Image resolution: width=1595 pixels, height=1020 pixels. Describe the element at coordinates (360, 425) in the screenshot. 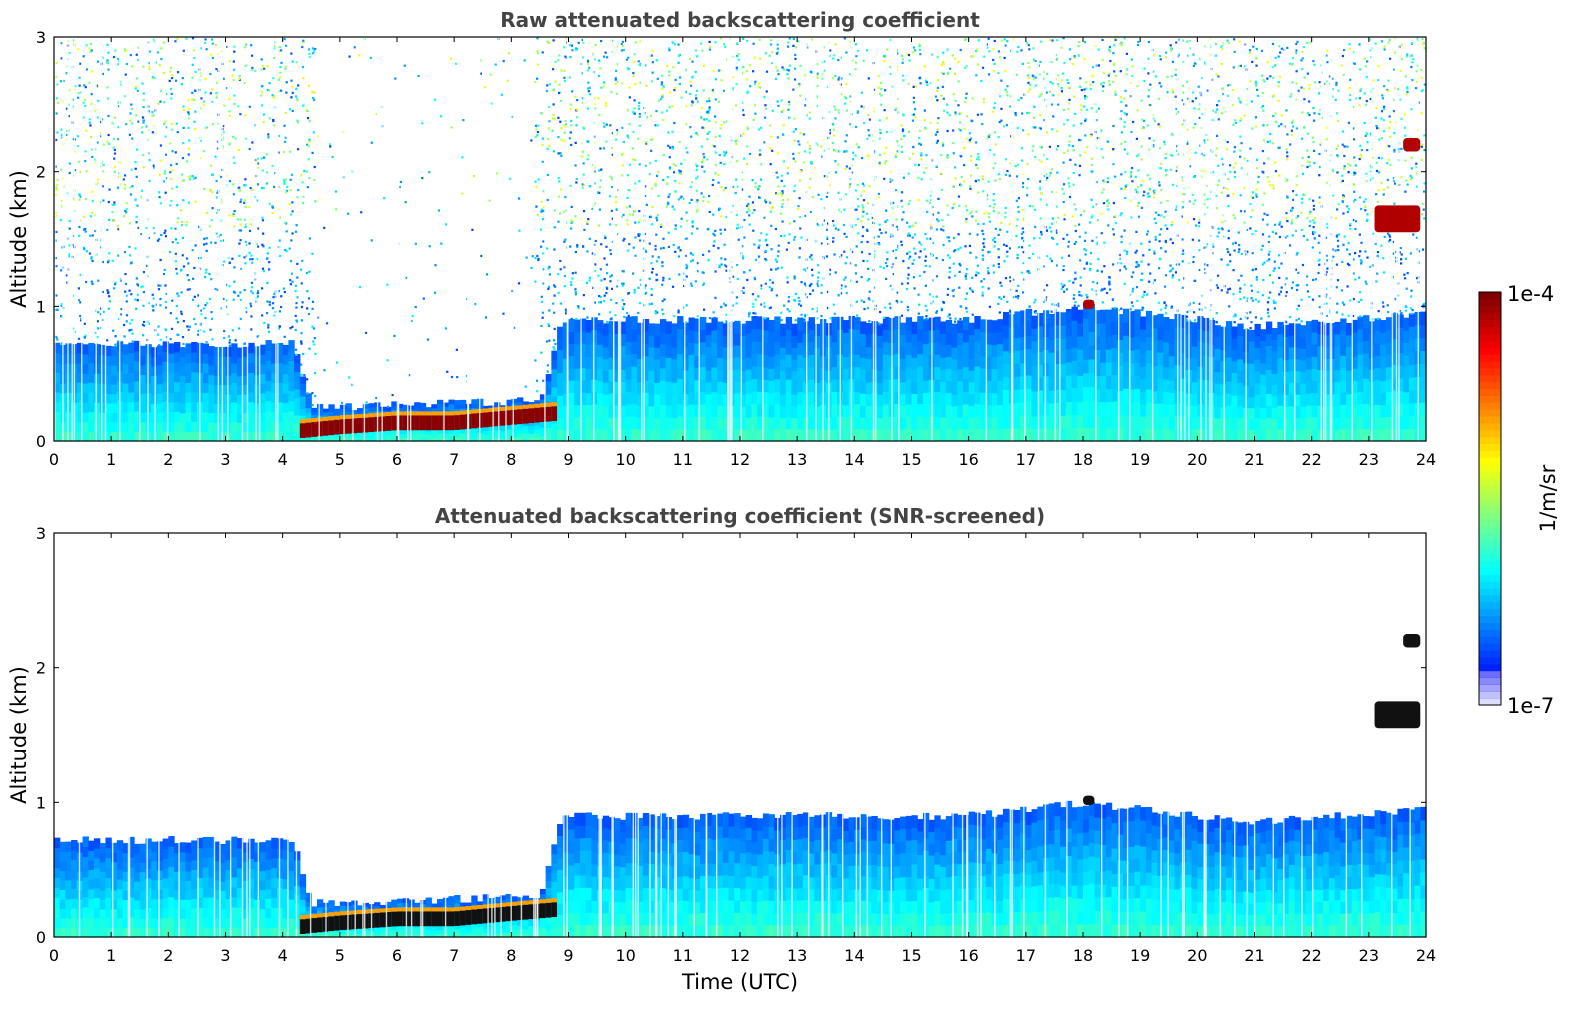

I see `aerosol-layer-cell` at that location.